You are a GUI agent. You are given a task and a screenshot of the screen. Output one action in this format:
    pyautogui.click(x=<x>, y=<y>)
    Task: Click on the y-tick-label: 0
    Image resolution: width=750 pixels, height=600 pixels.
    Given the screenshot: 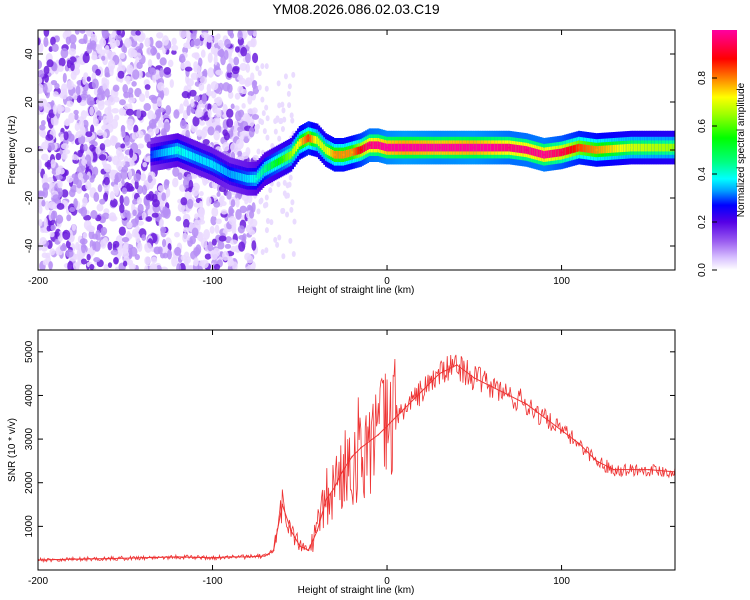 What is the action you would take?
    pyautogui.click(x=29, y=150)
    